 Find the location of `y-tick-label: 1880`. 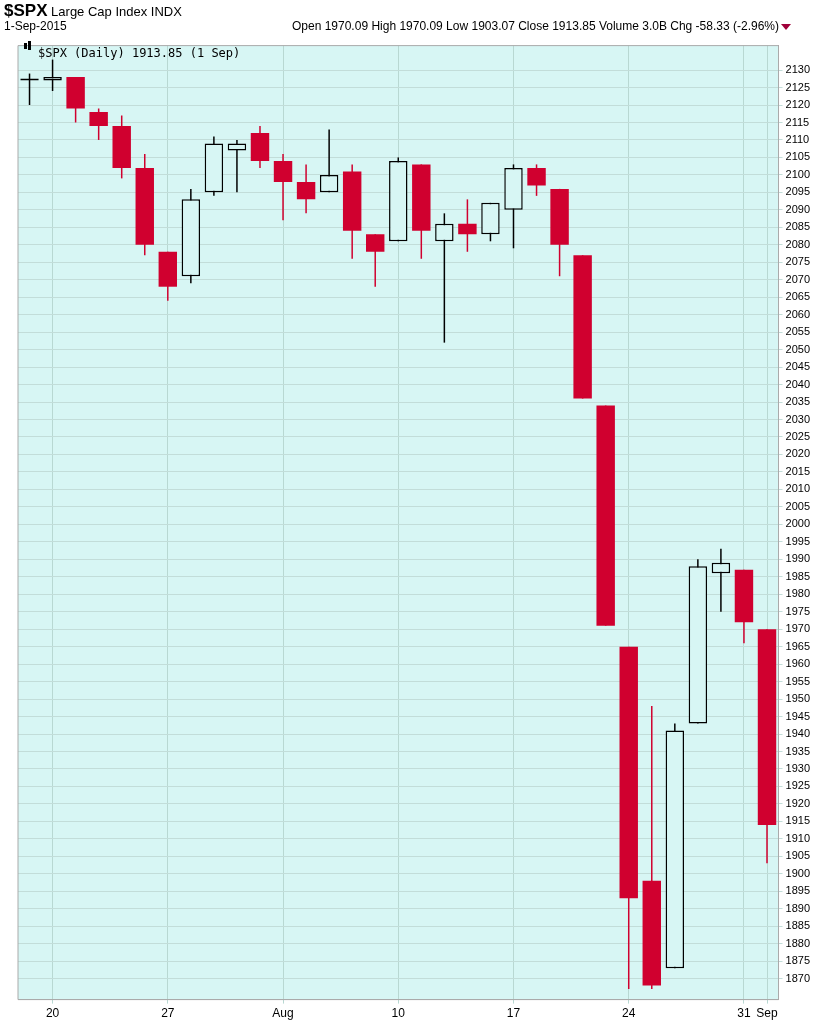

y-tick-label: 1880 is located at coordinates (798, 942).